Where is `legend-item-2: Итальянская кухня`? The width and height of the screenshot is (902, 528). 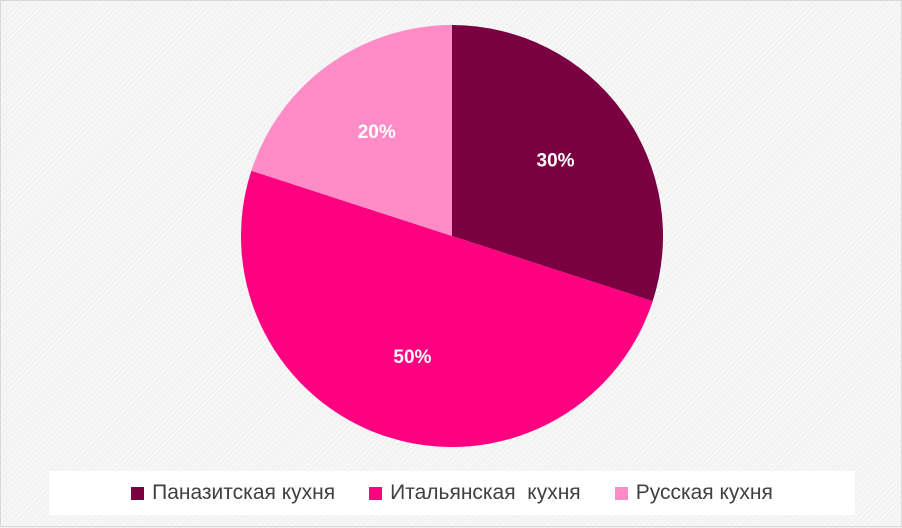 legend-item-2: Итальянская кухня is located at coordinates (475, 493).